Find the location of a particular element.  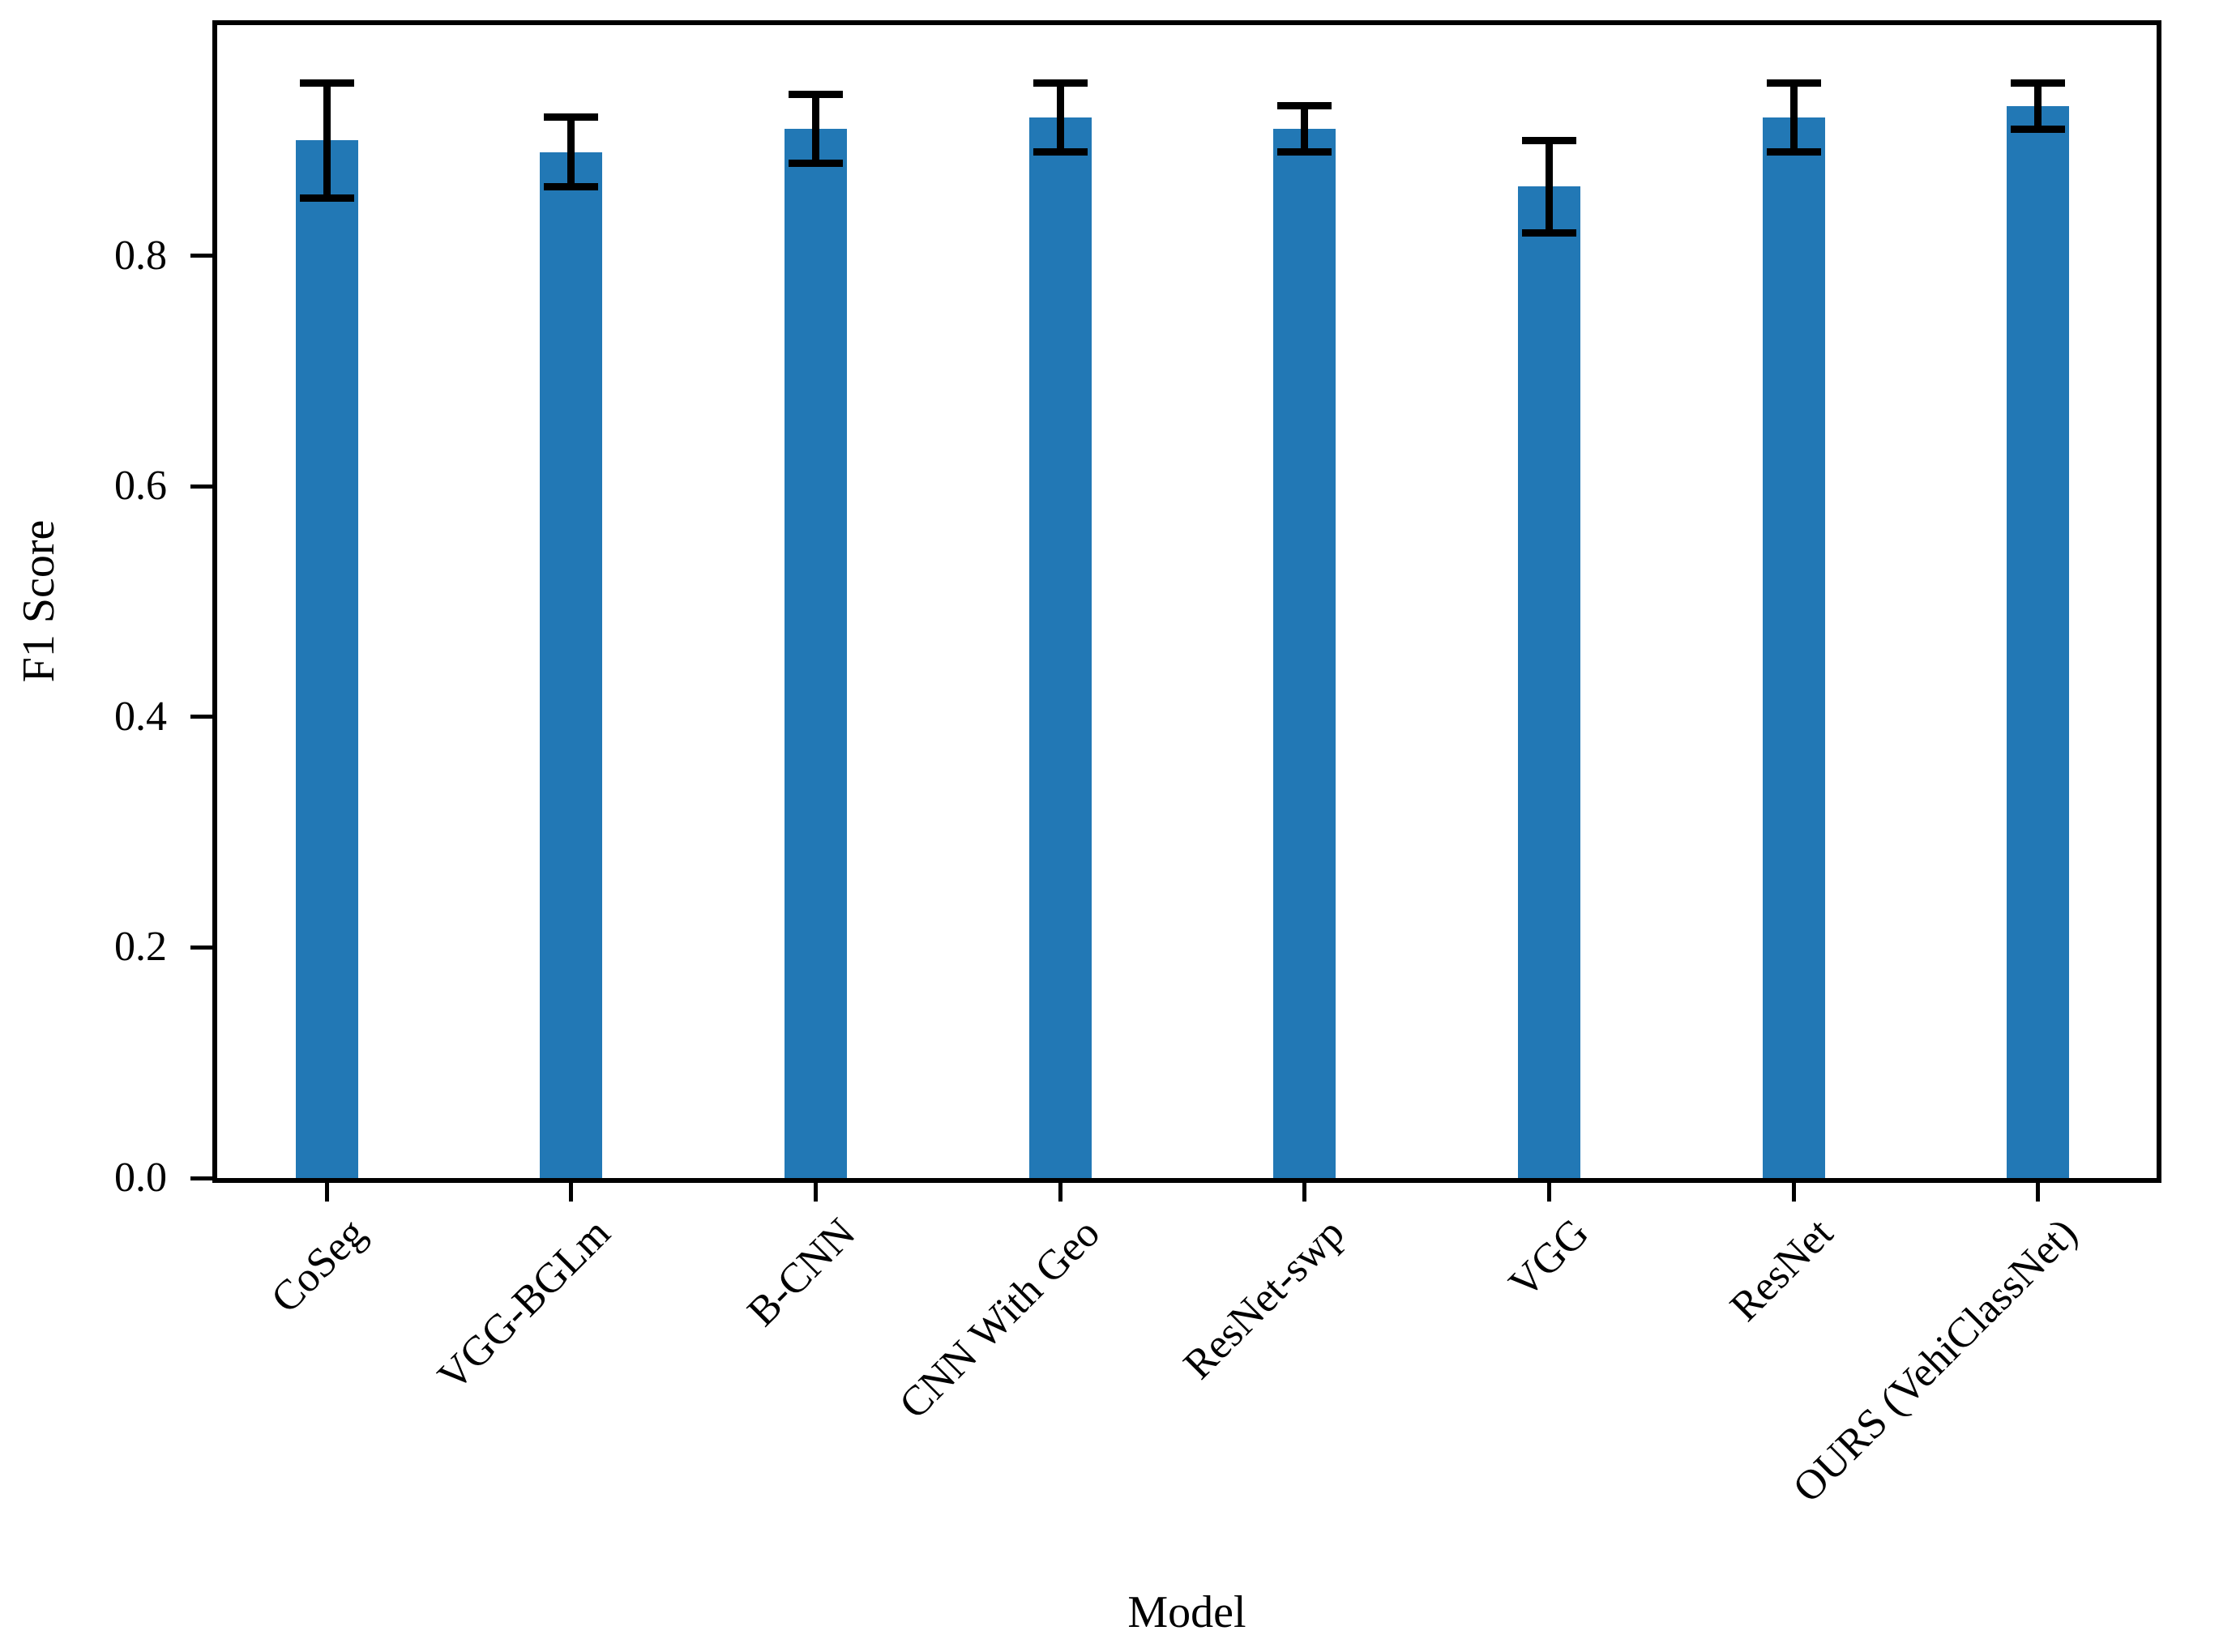

y-tick-label: 0.8 is located at coordinates (140, 255).